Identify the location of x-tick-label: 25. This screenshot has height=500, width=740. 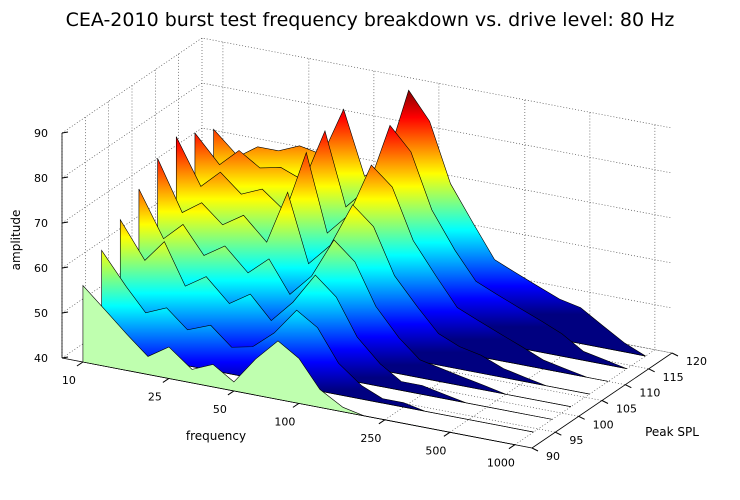
(155, 396).